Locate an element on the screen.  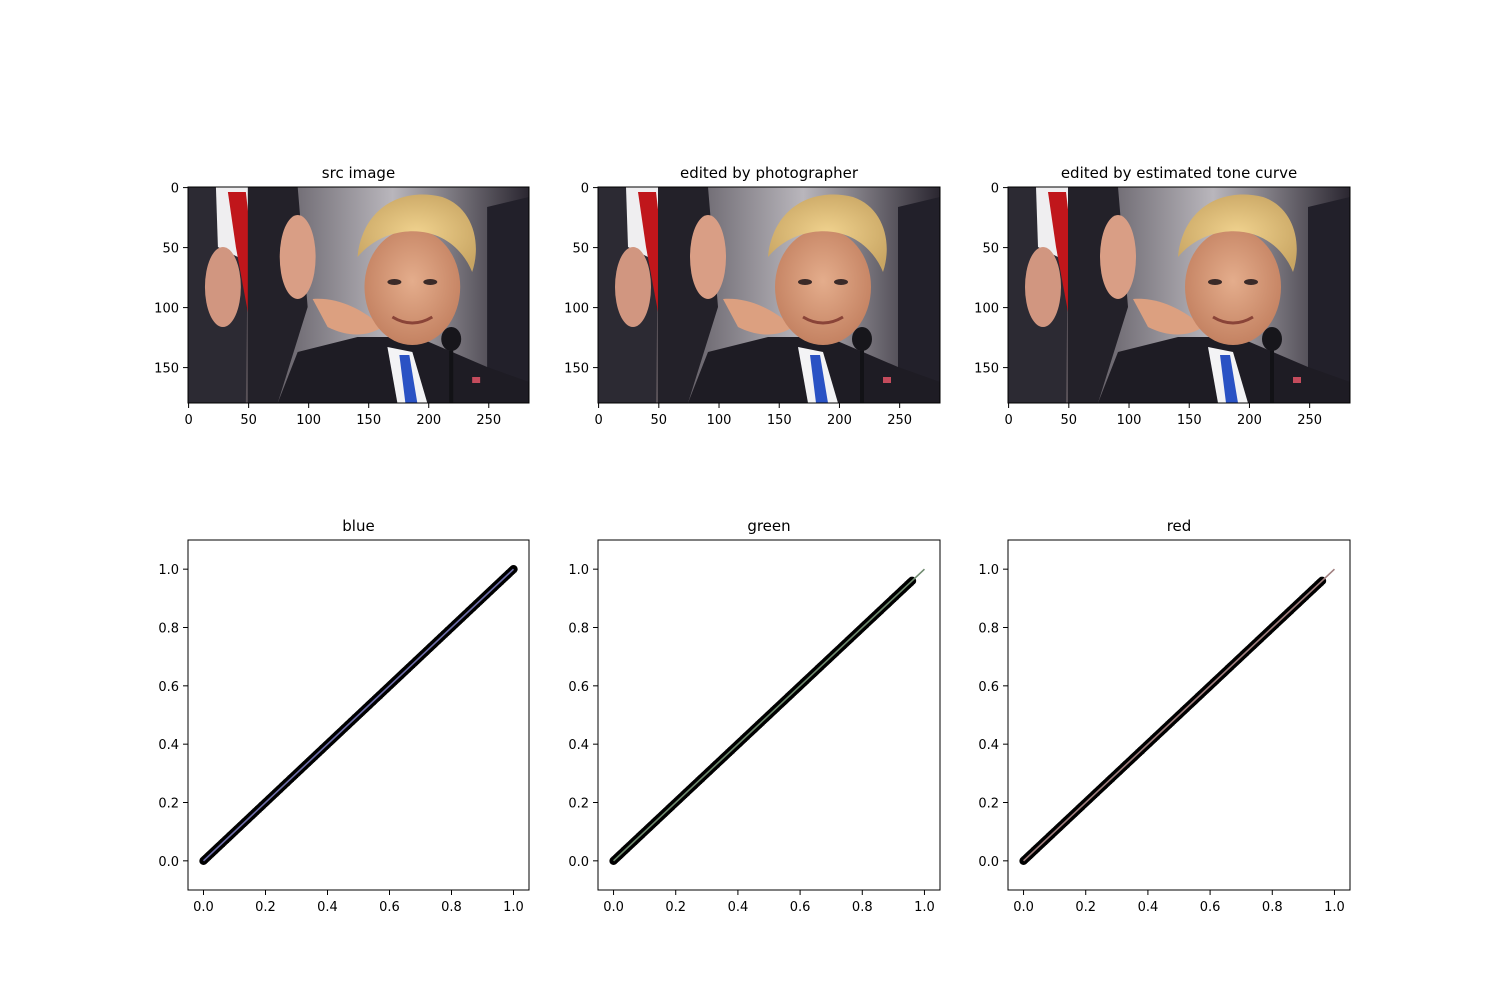
subplot-title: edited by photographer is located at coordinates (769, 173).